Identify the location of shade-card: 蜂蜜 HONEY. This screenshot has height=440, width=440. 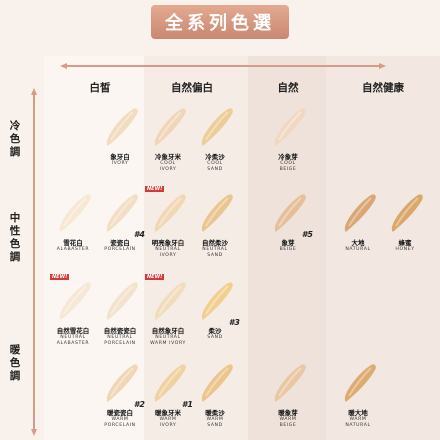
(405, 221).